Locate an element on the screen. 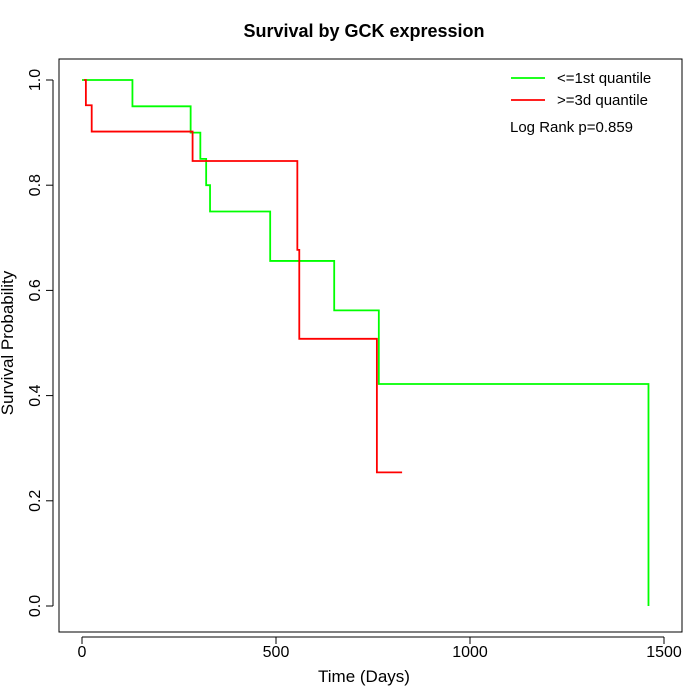 This screenshot has width=700, height=700. x-axis-label: Time (Days) is located at coordinates (364, 676).